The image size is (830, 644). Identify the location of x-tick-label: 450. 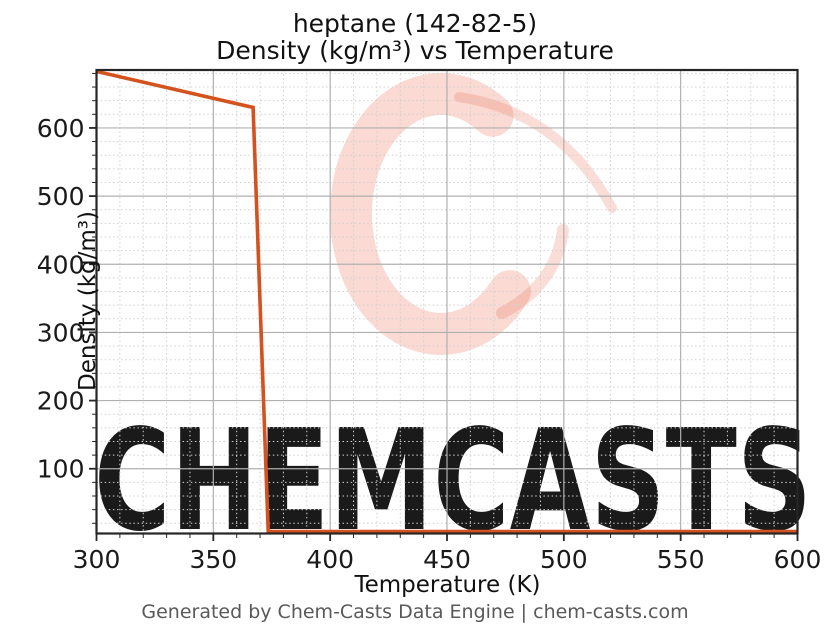
(447, 559).